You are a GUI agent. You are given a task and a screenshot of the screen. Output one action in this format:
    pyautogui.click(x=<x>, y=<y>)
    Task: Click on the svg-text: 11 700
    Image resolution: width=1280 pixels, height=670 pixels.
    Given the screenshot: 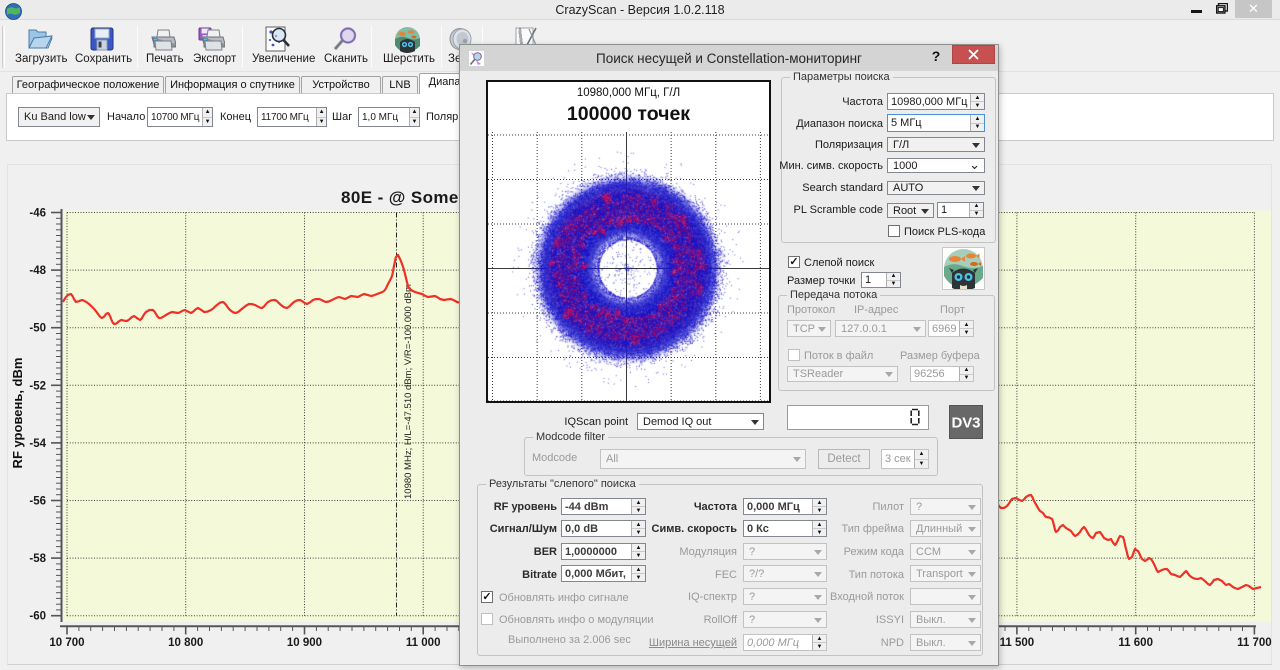 What is the action you would take?
    pyautogui.click(x=1254, y=643)
    